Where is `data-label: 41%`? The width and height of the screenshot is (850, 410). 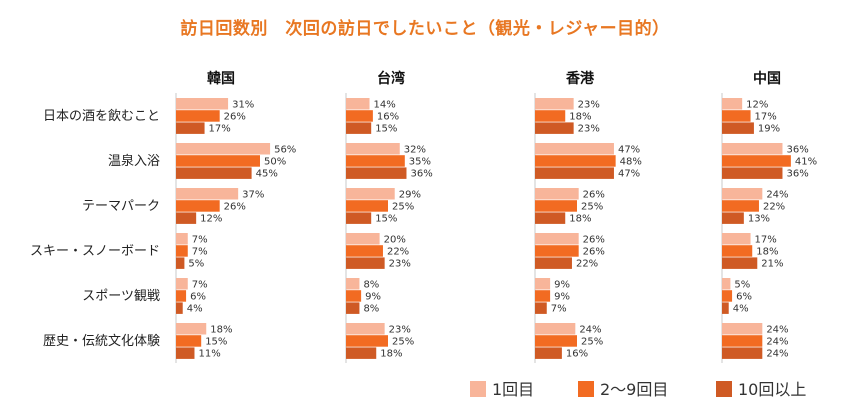
data-label: 41% is located at coordinates (806, 161).